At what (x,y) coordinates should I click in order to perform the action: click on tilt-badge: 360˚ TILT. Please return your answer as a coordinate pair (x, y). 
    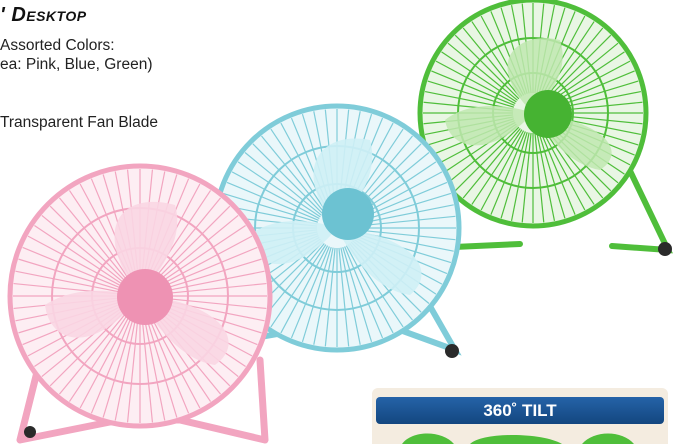
    Looking at the image, I should click on (520, 416).